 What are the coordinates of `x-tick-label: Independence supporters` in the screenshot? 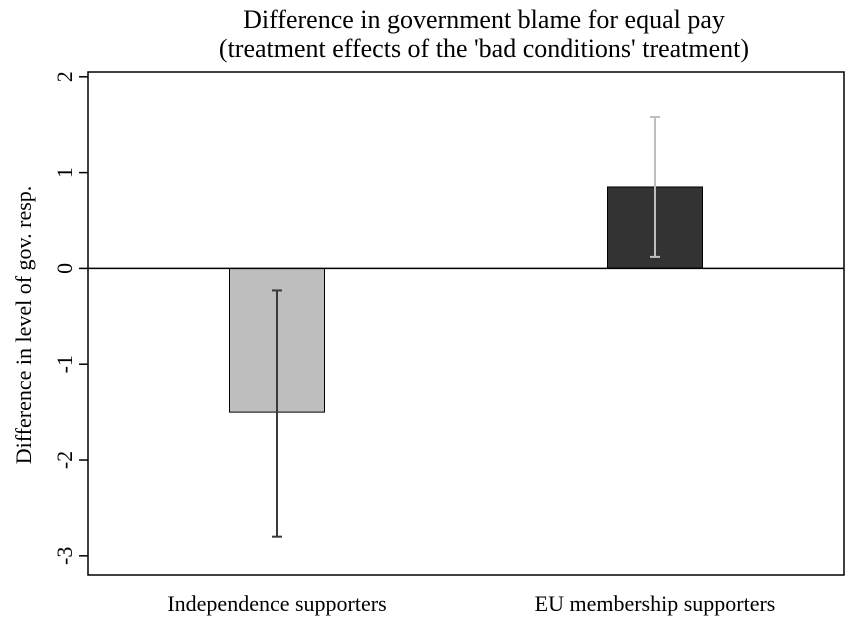 It's located at (276, 603).